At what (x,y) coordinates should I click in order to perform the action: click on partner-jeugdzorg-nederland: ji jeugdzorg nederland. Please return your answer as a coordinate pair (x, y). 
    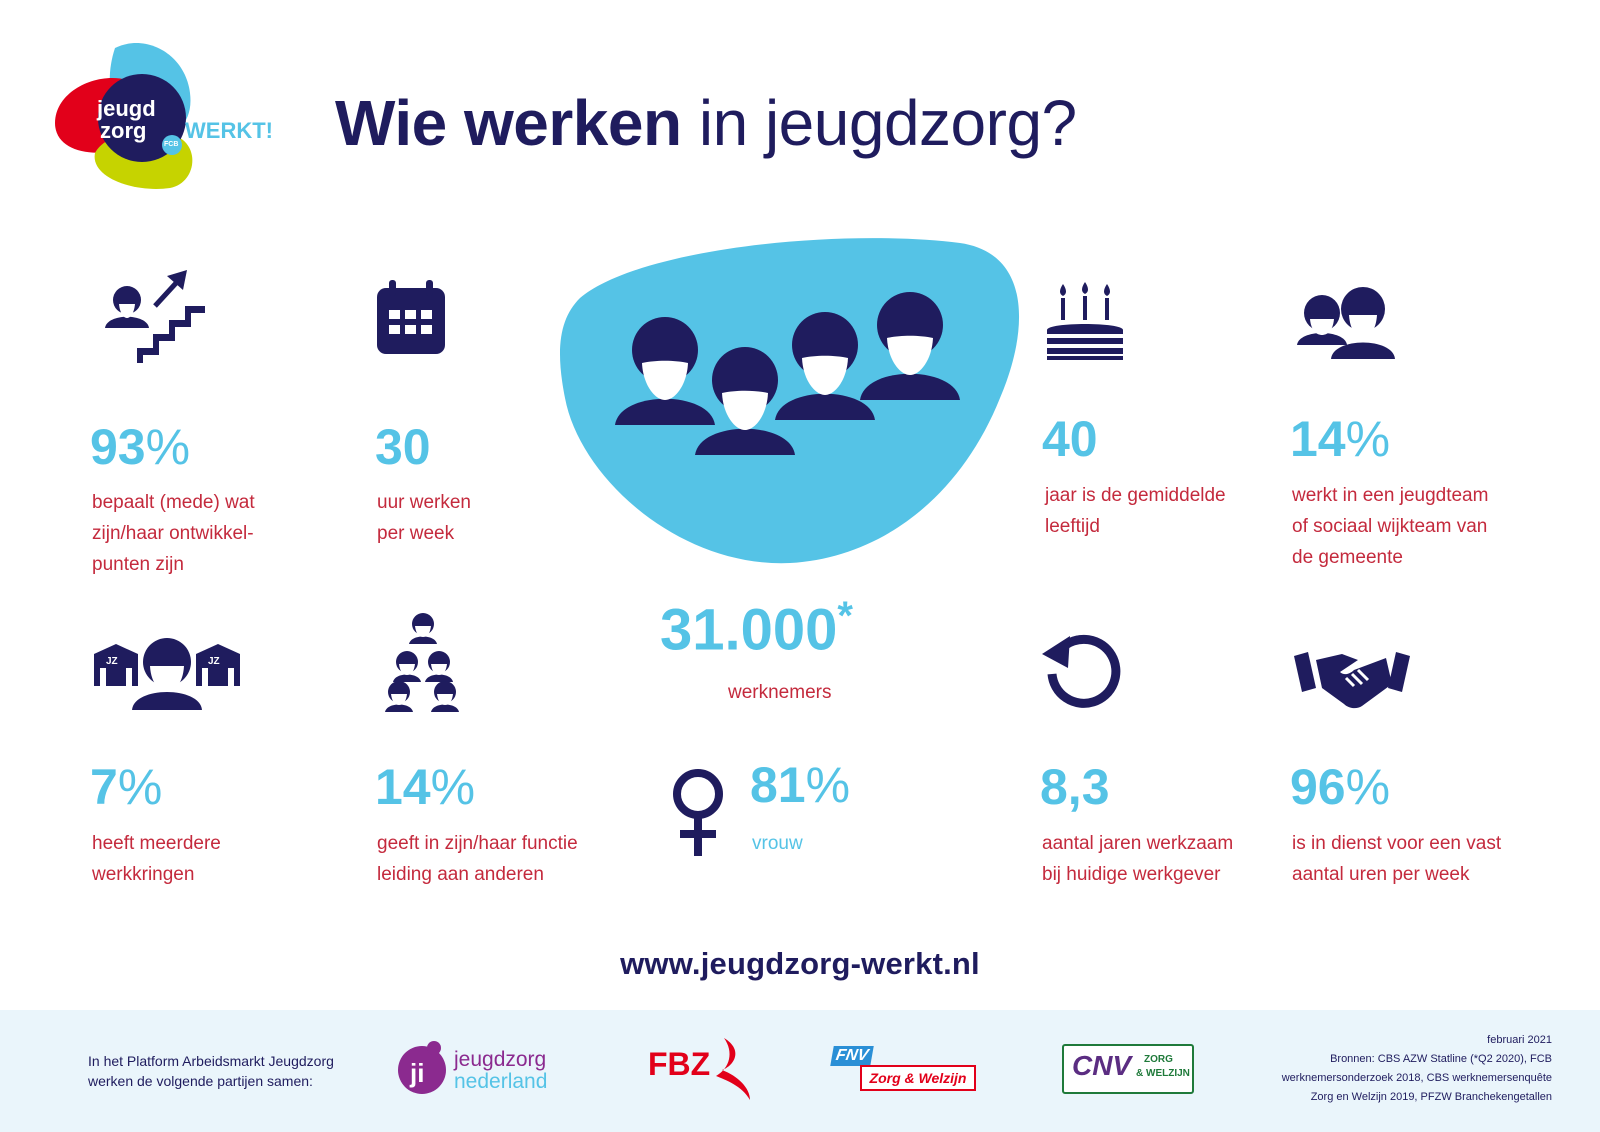
    Looking at the image, I should click on (481, 1068).